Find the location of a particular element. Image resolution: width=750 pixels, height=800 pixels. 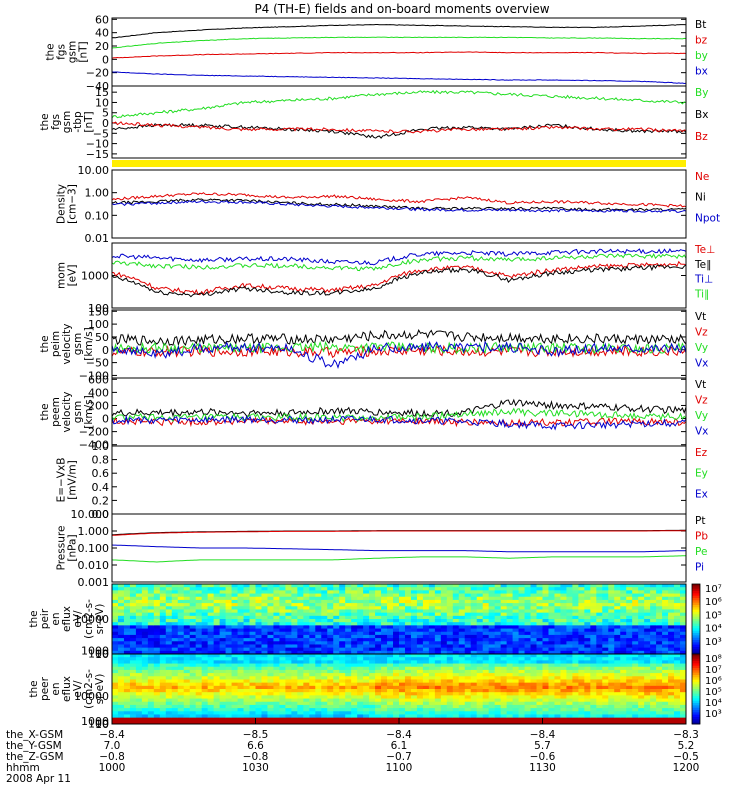

tick-label: −10 is located at coordinates (97, 144).